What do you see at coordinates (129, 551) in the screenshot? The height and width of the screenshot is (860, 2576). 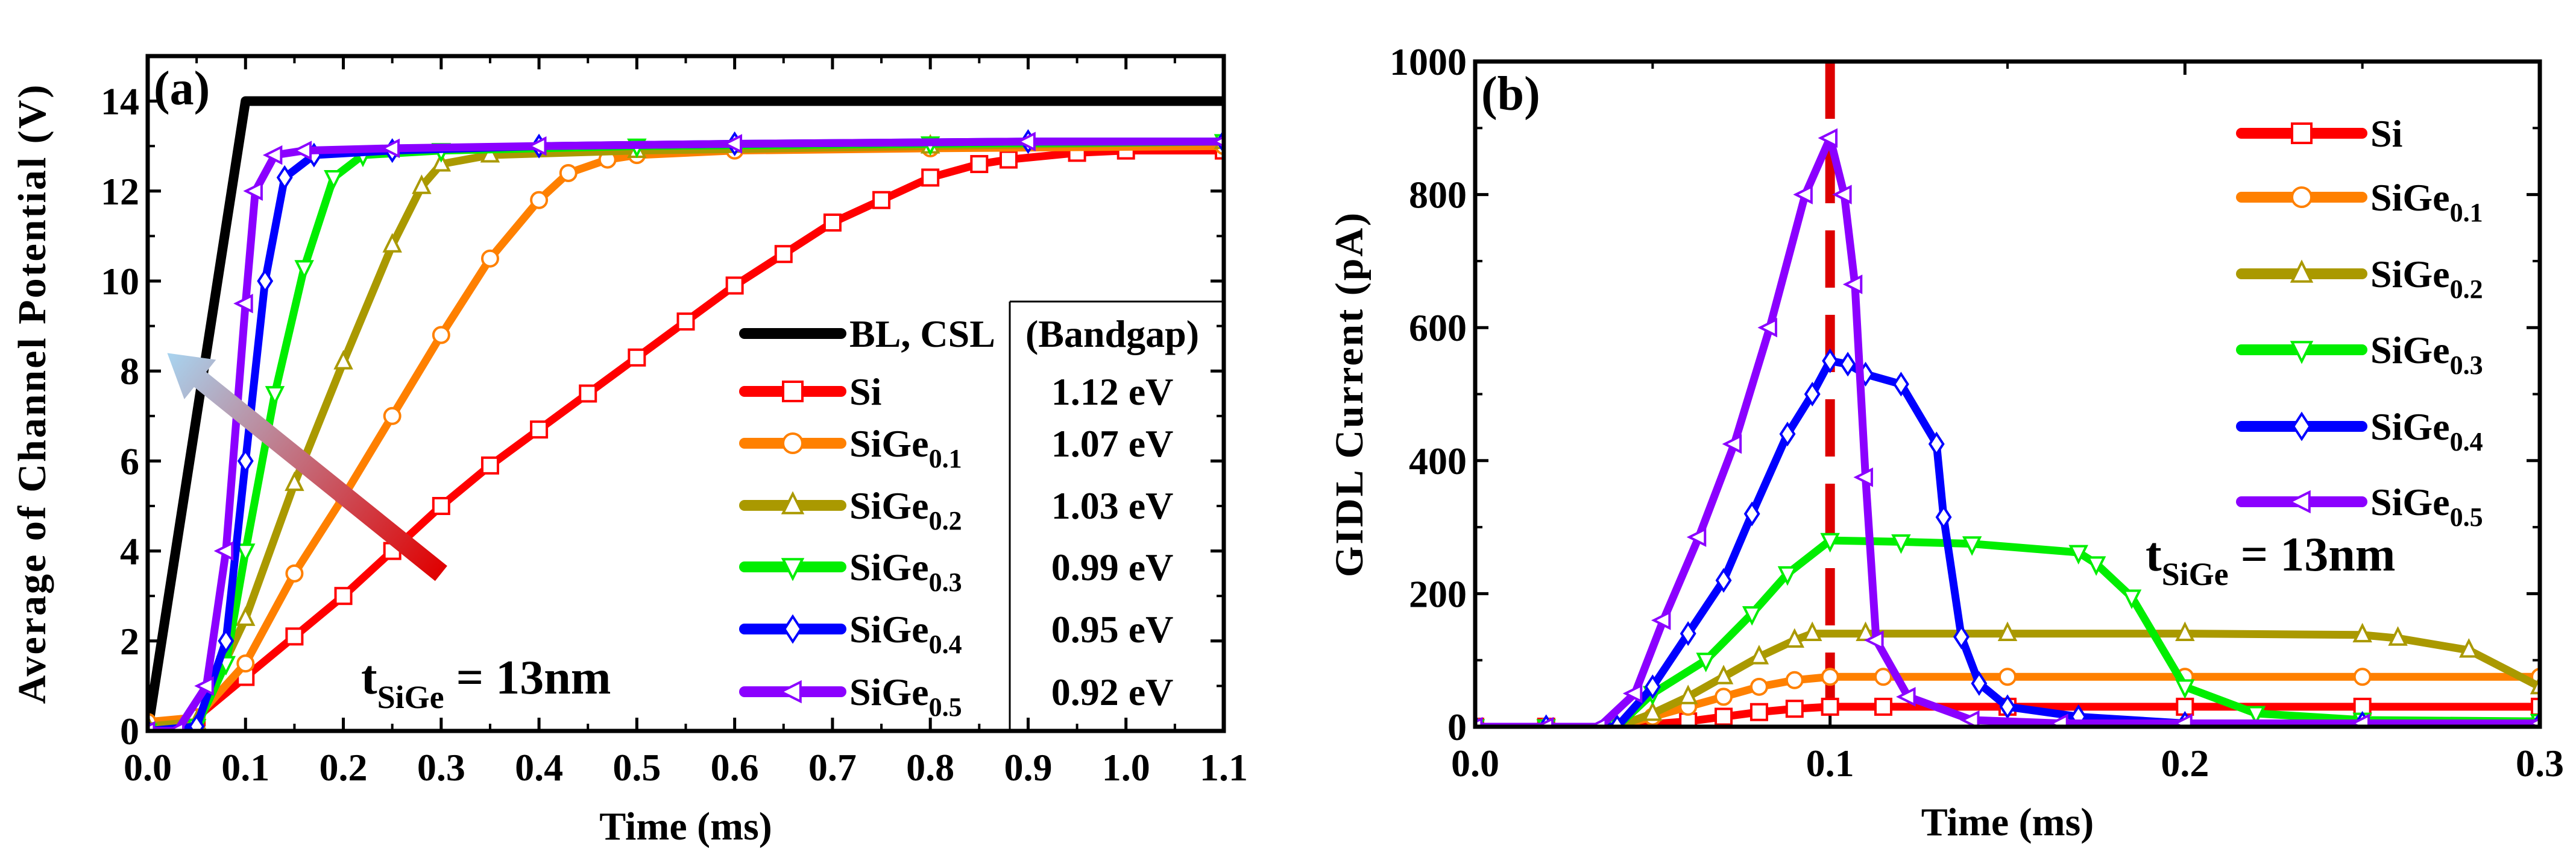 I see `y-tick-label: 4` at bounding box center [129, 551].